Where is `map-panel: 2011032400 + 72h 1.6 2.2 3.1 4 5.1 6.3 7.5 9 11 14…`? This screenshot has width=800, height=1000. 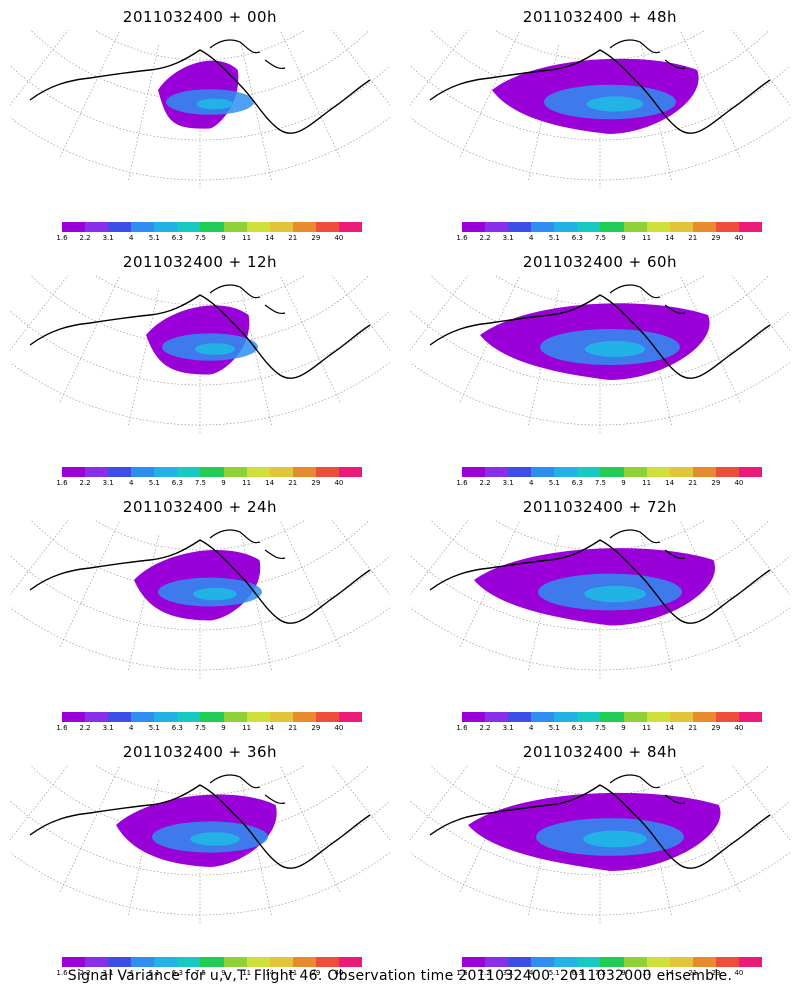
map-panel: 2011032400 + 72h 1.6 2.2 3.1 4 5.1 6.3 7.5 9 11 14… is located at coordinates (600, 612).